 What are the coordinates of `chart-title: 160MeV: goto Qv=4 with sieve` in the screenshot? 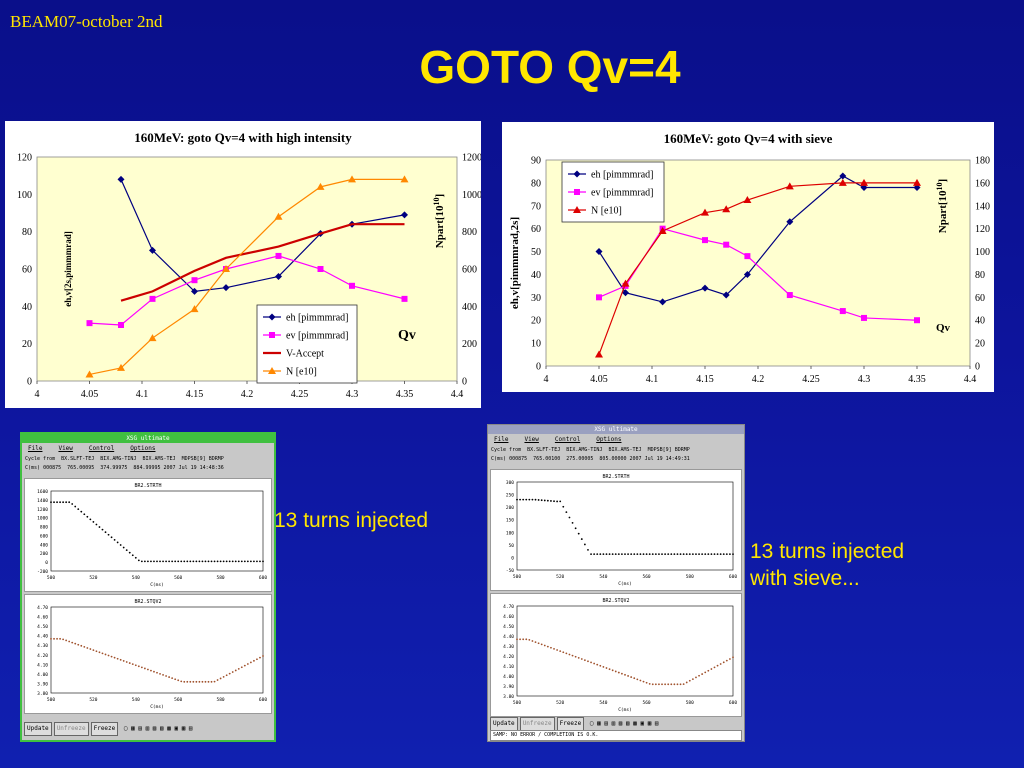 It's located at (748, 138).